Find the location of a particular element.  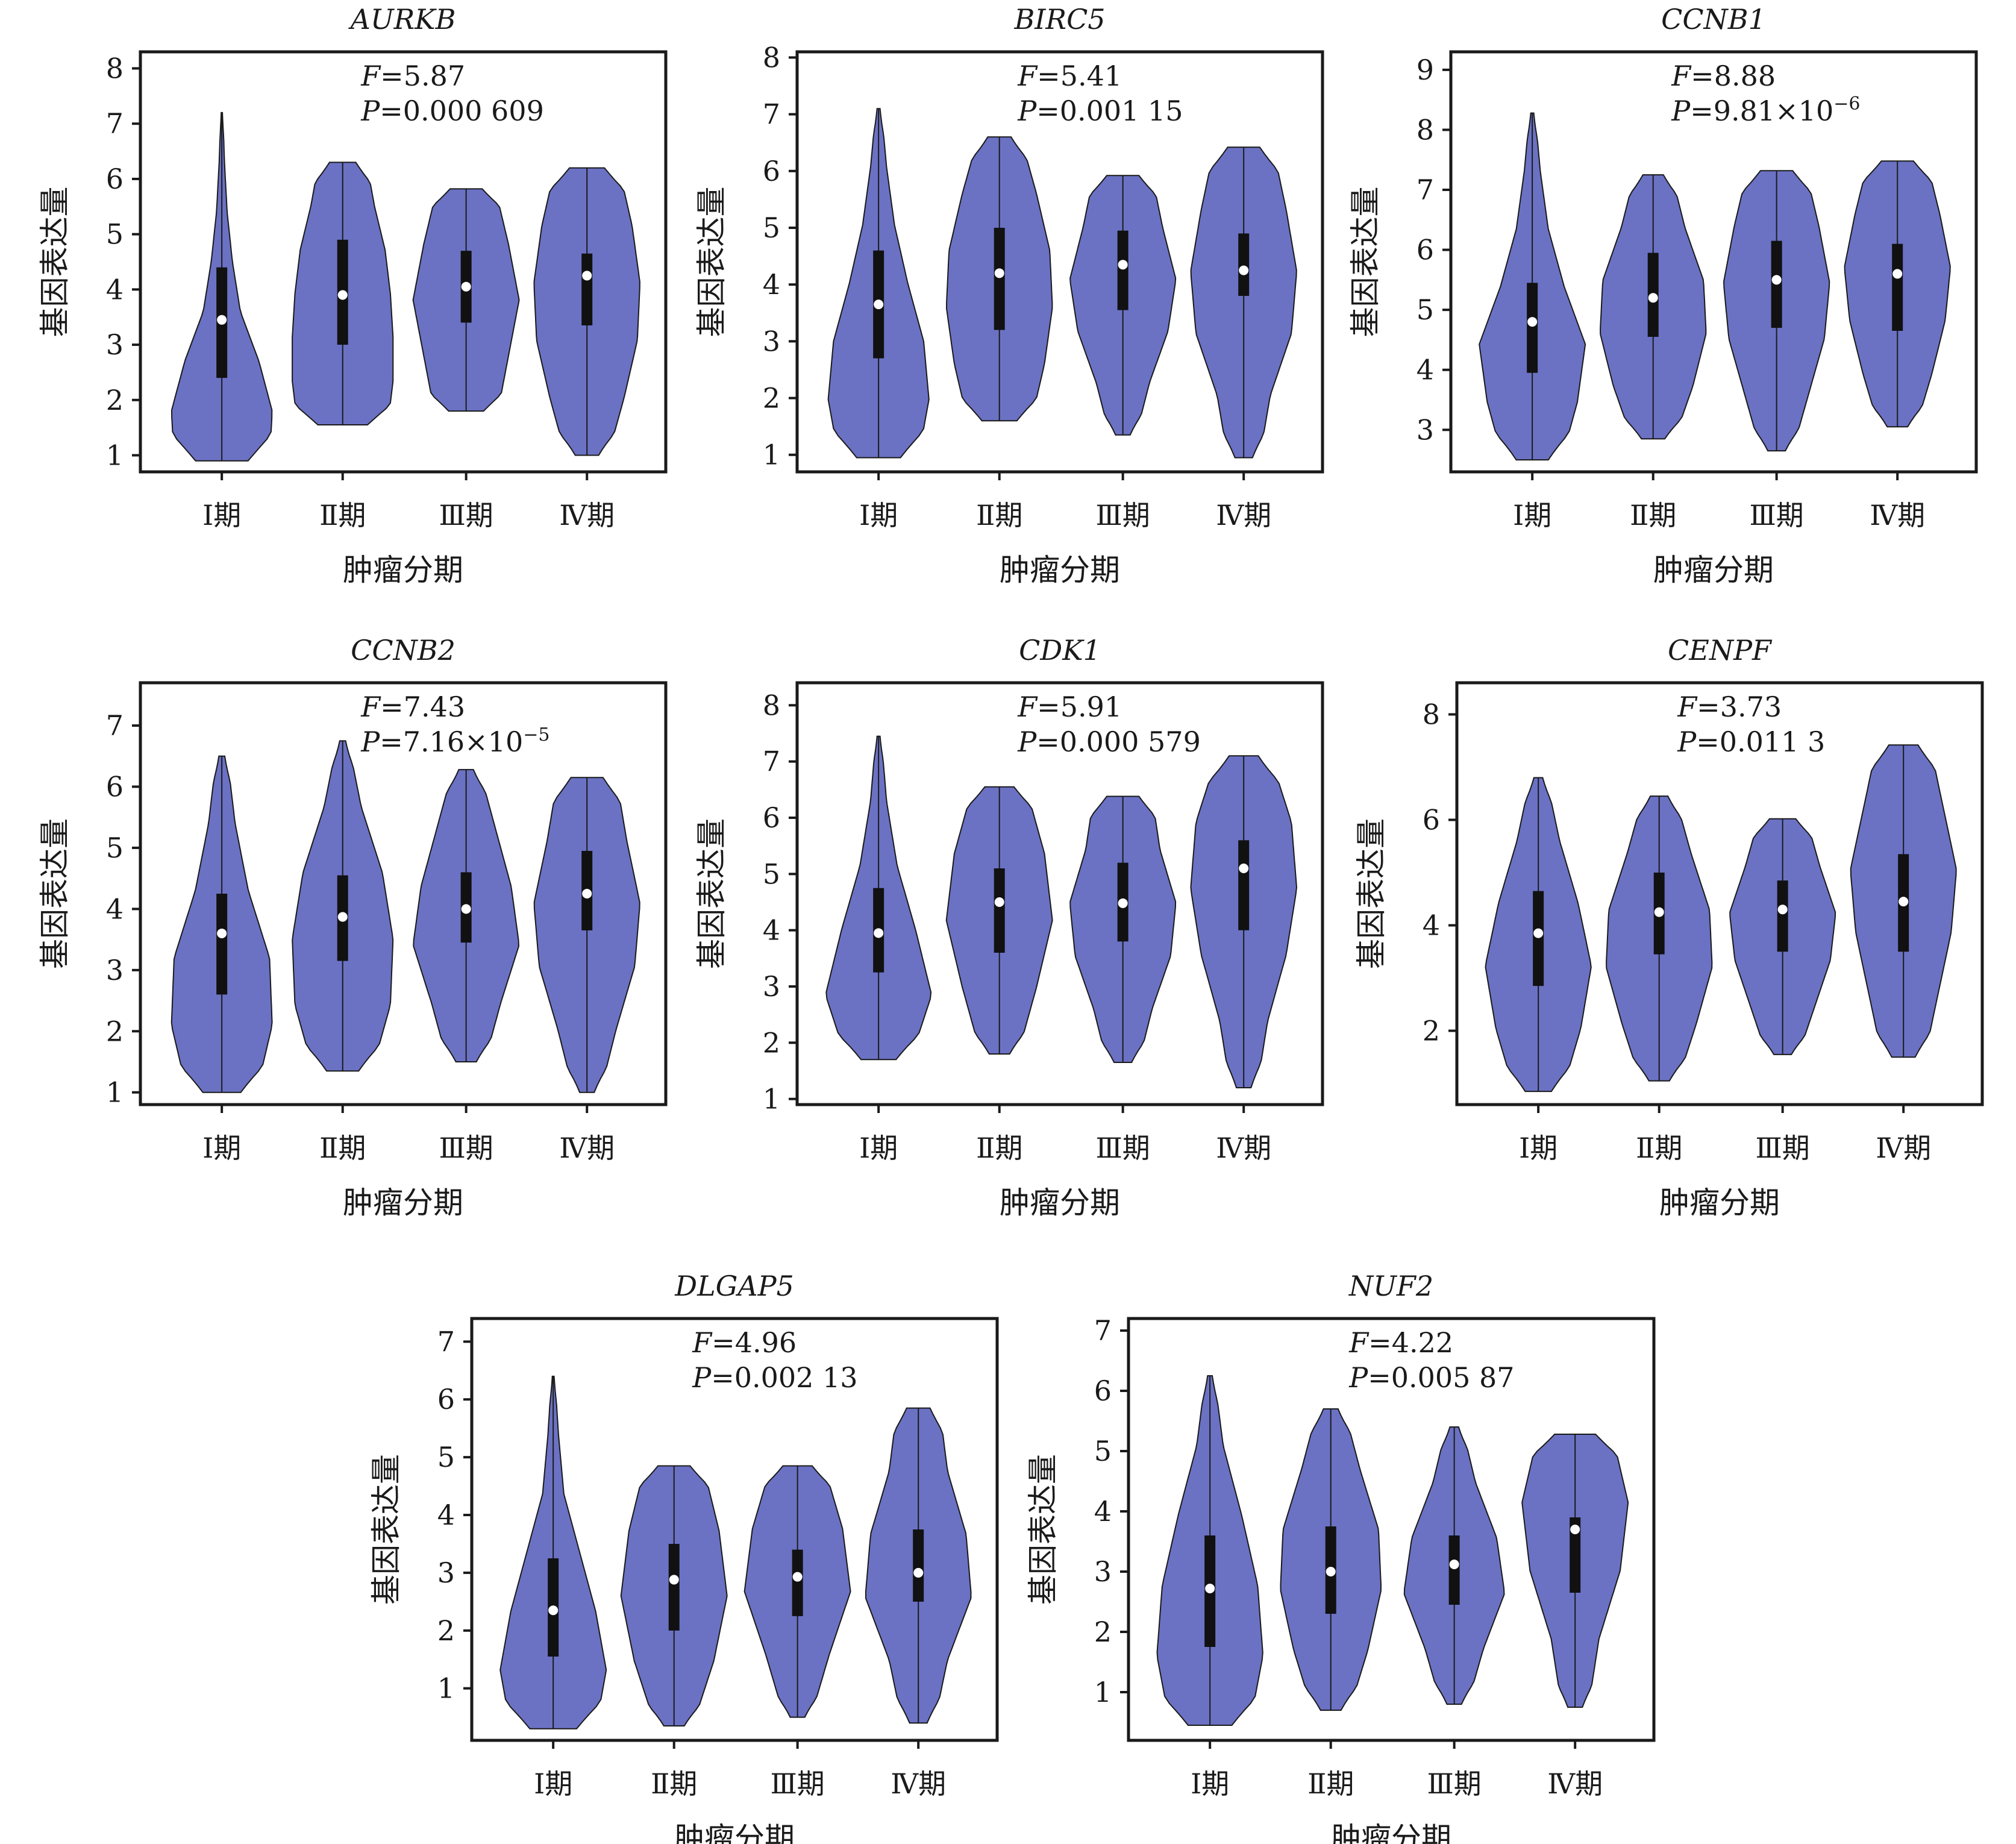

chart-title: CENPF is located at coordinates (1721, 650).